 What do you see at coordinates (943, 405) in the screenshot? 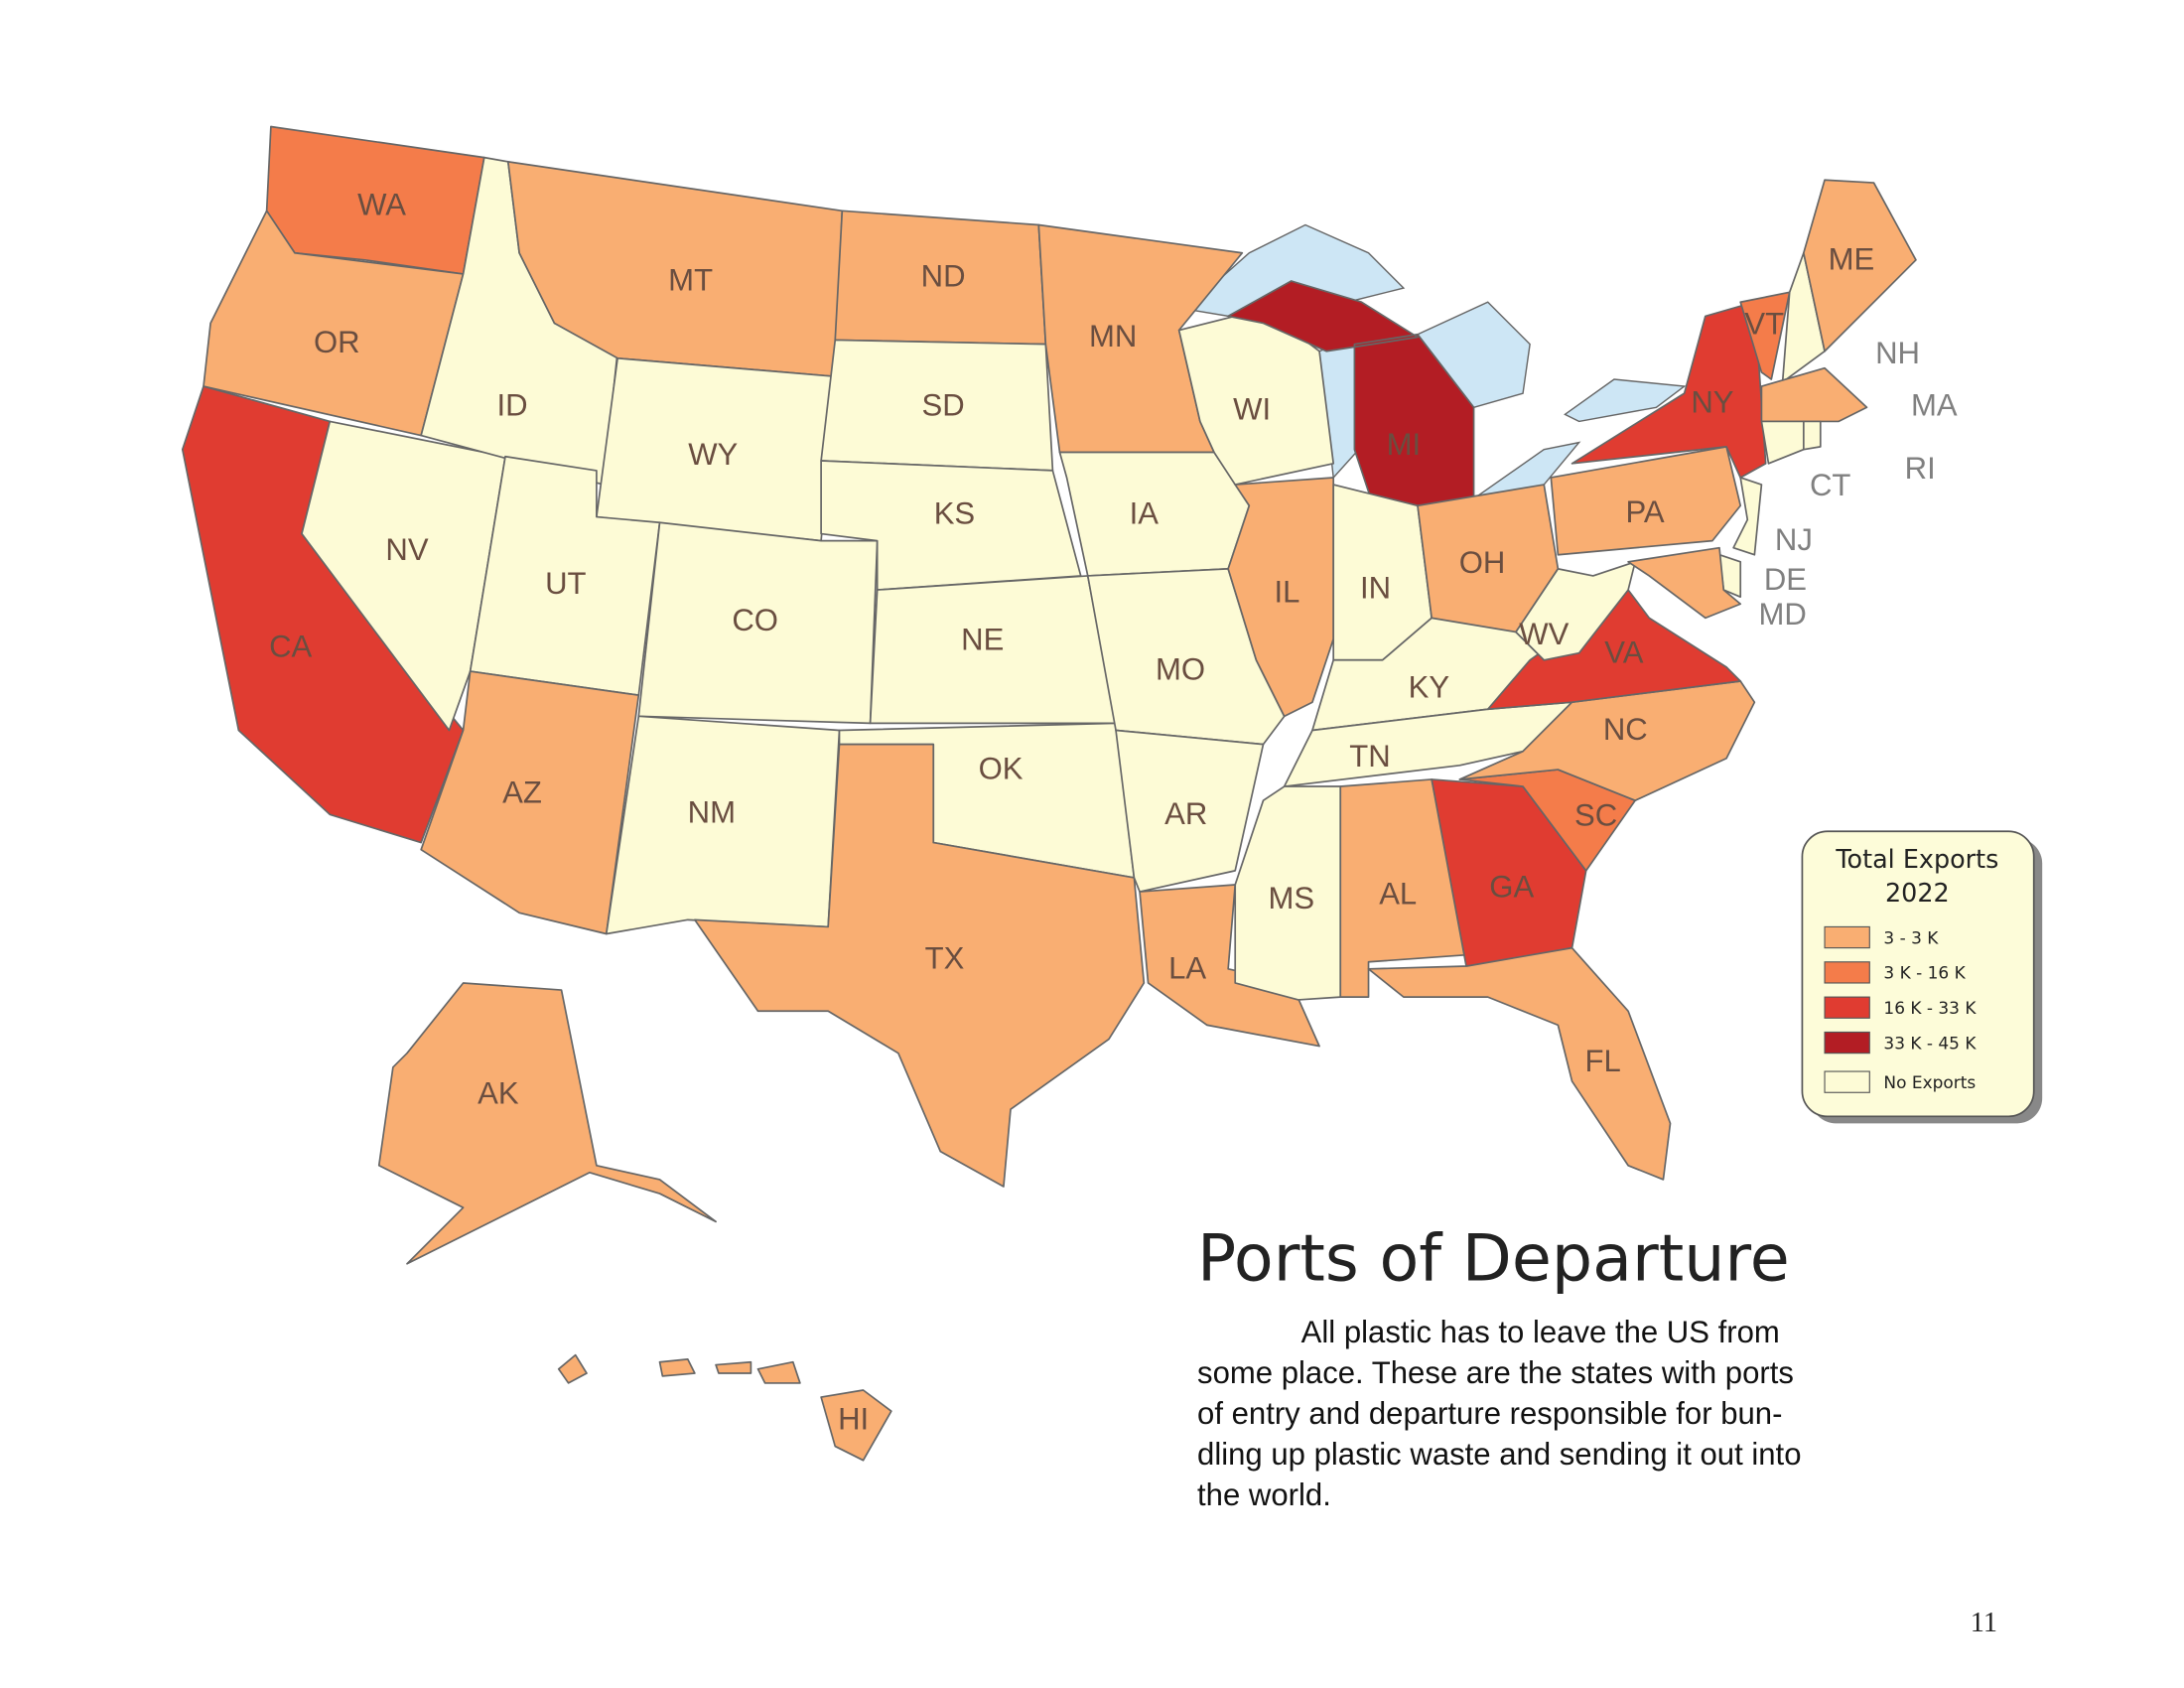
I see `state-label: SD` at bounding box center [943, 405].